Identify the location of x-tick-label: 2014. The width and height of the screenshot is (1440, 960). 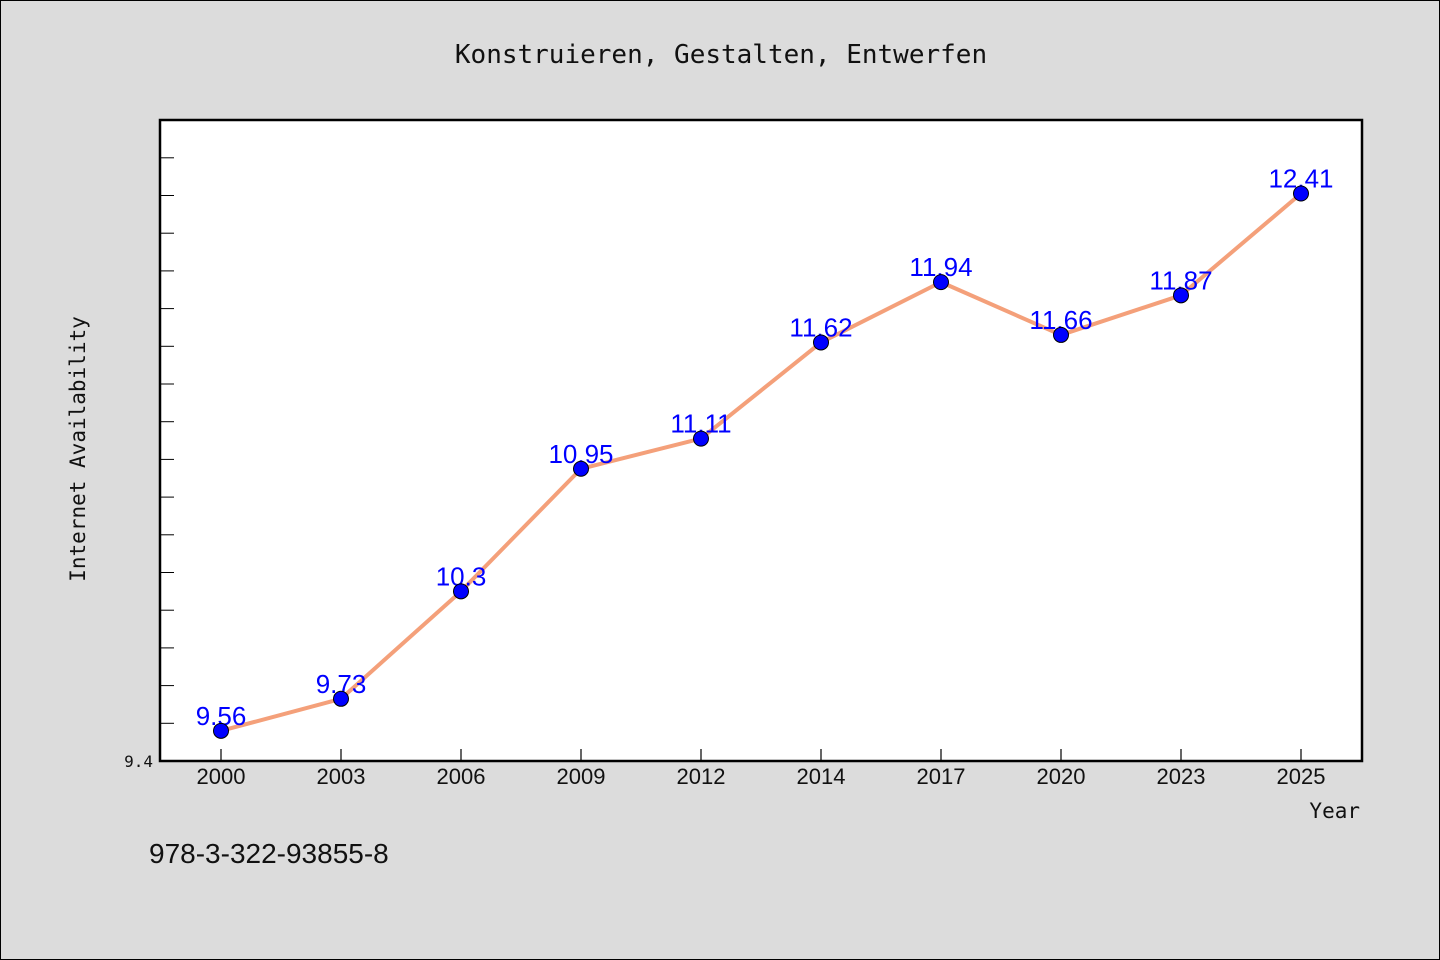
(821, 776).